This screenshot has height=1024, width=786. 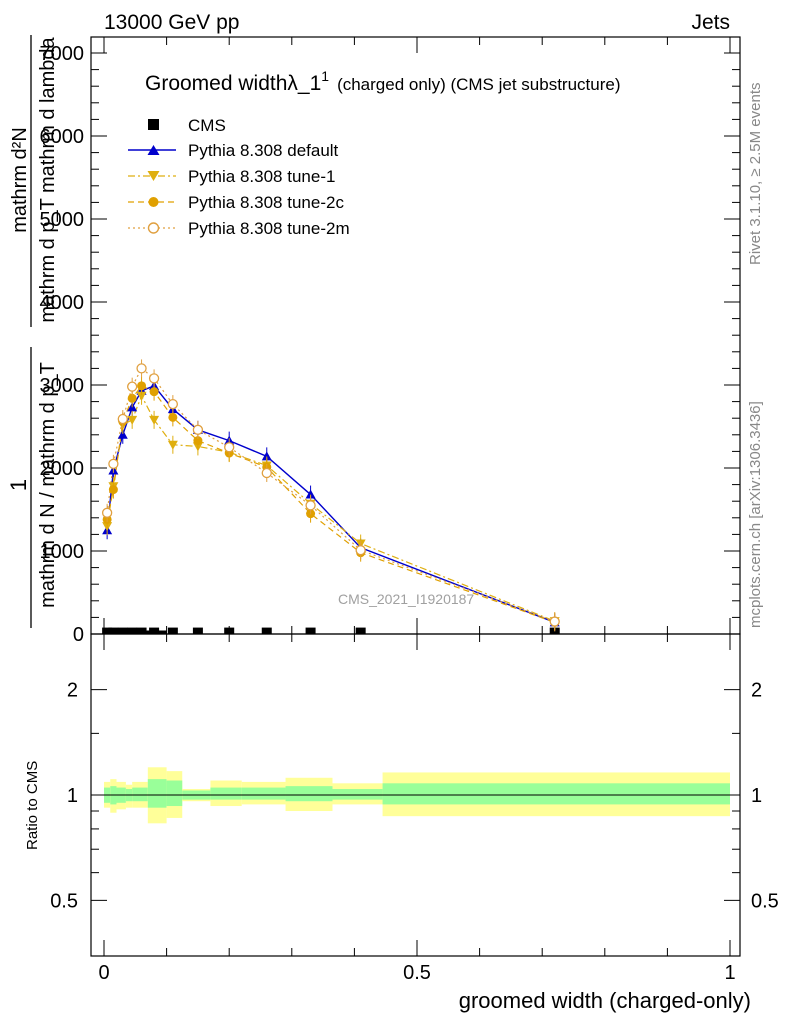 What do you see at coordinates (153, 202) in the screenshot?
I see `legend-marker-tune2c` at bounding box center [153, 202].